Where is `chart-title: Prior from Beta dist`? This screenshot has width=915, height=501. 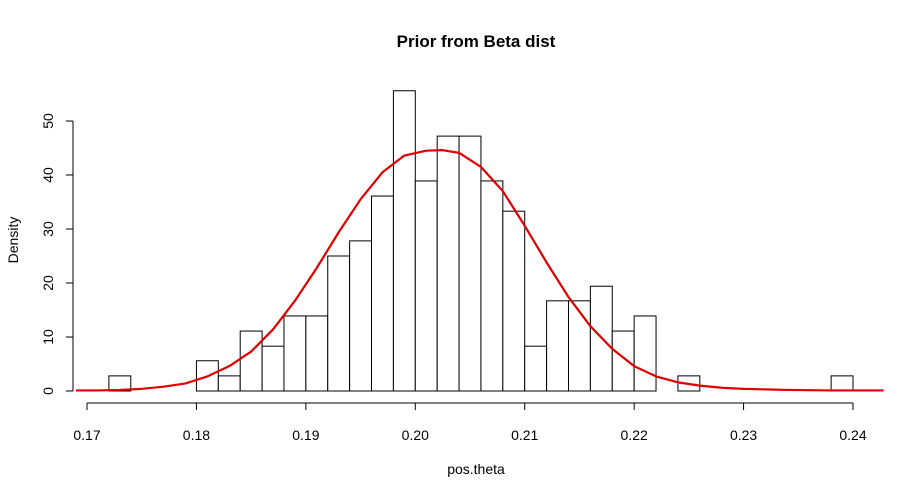 chart-title: Prior from Beta dist is located at coordinates (476, 41).